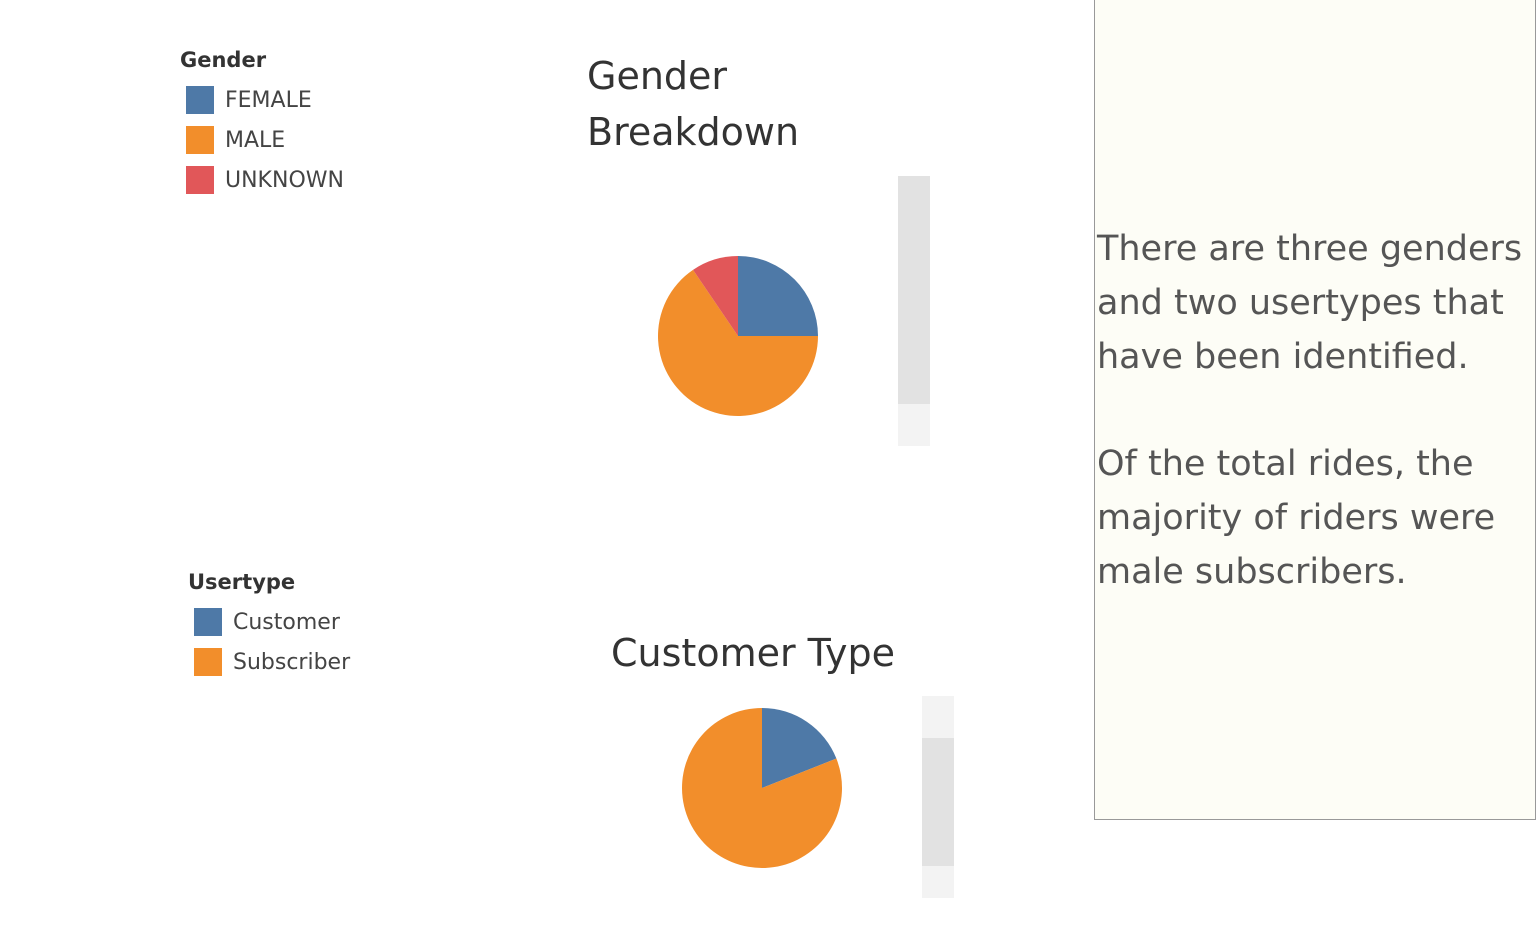 Image resolution: width=1540 pixels, height=930 pixels. What do you see at coordinates (200, 180) in the screenshot?
I see `legend-swatch-unknown` at bounding box center [200, 180].